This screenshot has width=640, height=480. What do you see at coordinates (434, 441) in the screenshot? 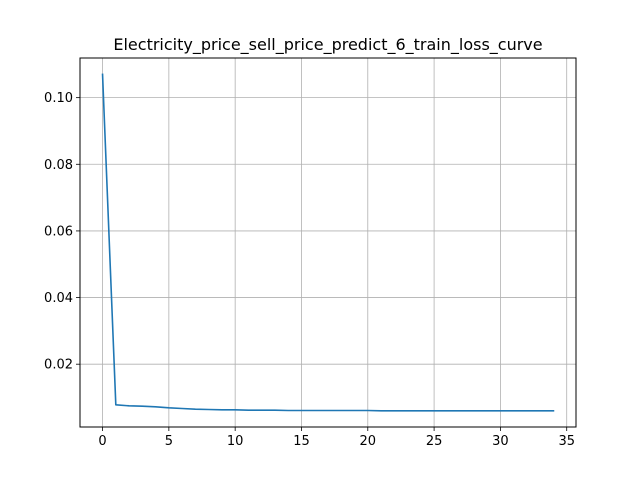
I see `x-tick-label: 25` at bounding box center [434, 441].